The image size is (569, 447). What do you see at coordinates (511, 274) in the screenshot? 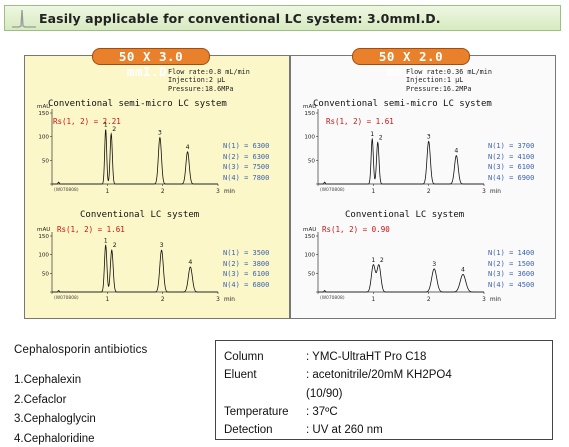
I see `plate-count: N(3) = 3600` at bounding box center [511, 274].